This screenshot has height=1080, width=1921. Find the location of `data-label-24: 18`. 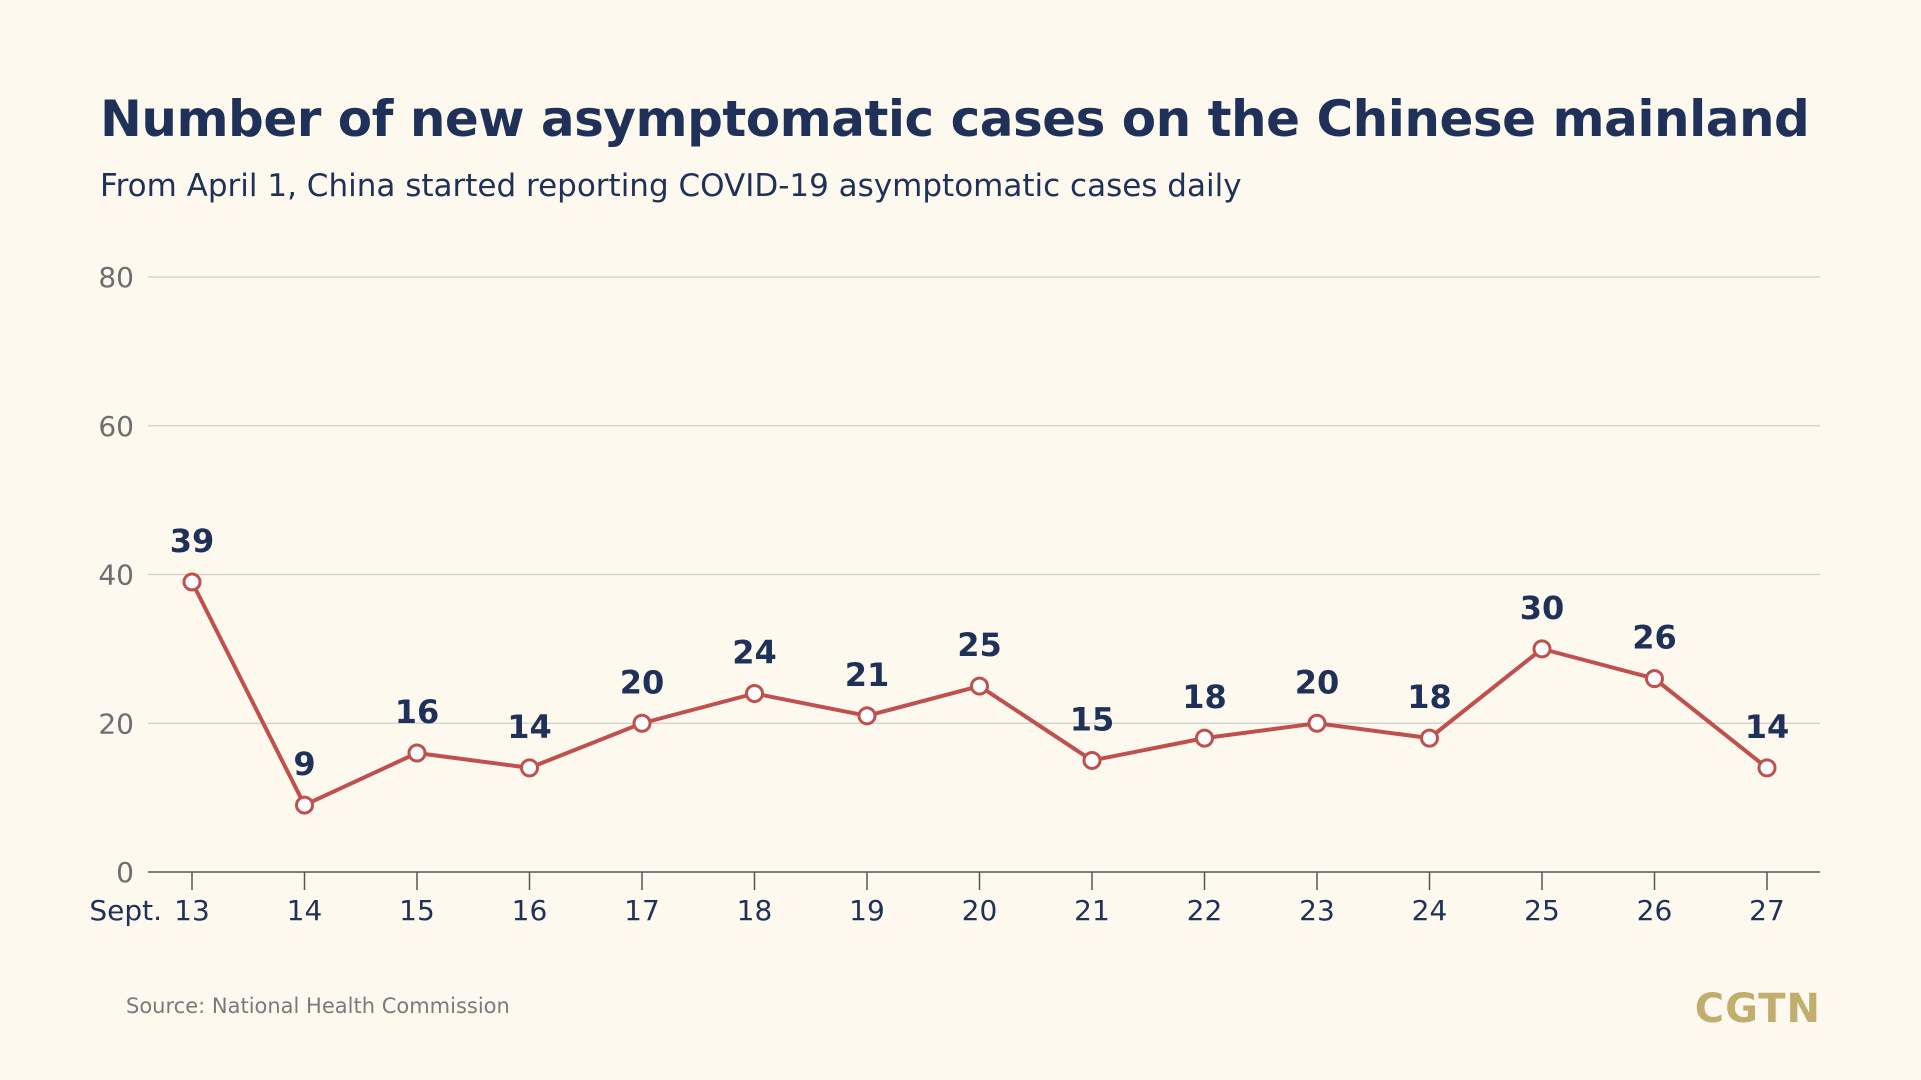

data-label-24: 18 is located at coordinates (1429, 697).